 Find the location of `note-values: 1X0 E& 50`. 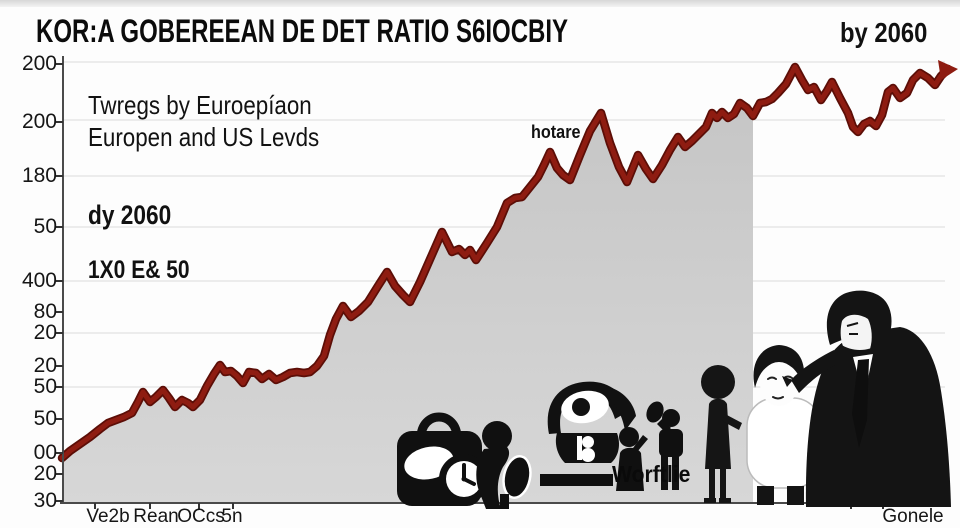

note-values: 1X0 E& 50 is located at coordinates (139, 270).